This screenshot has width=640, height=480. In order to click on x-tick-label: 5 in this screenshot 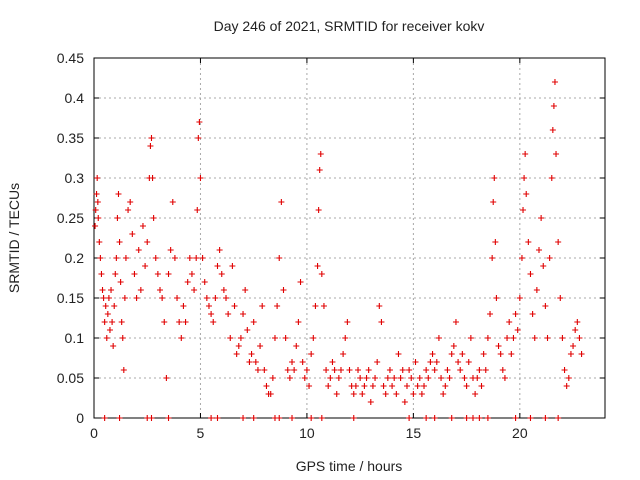, I will do `click(201, 433)`.